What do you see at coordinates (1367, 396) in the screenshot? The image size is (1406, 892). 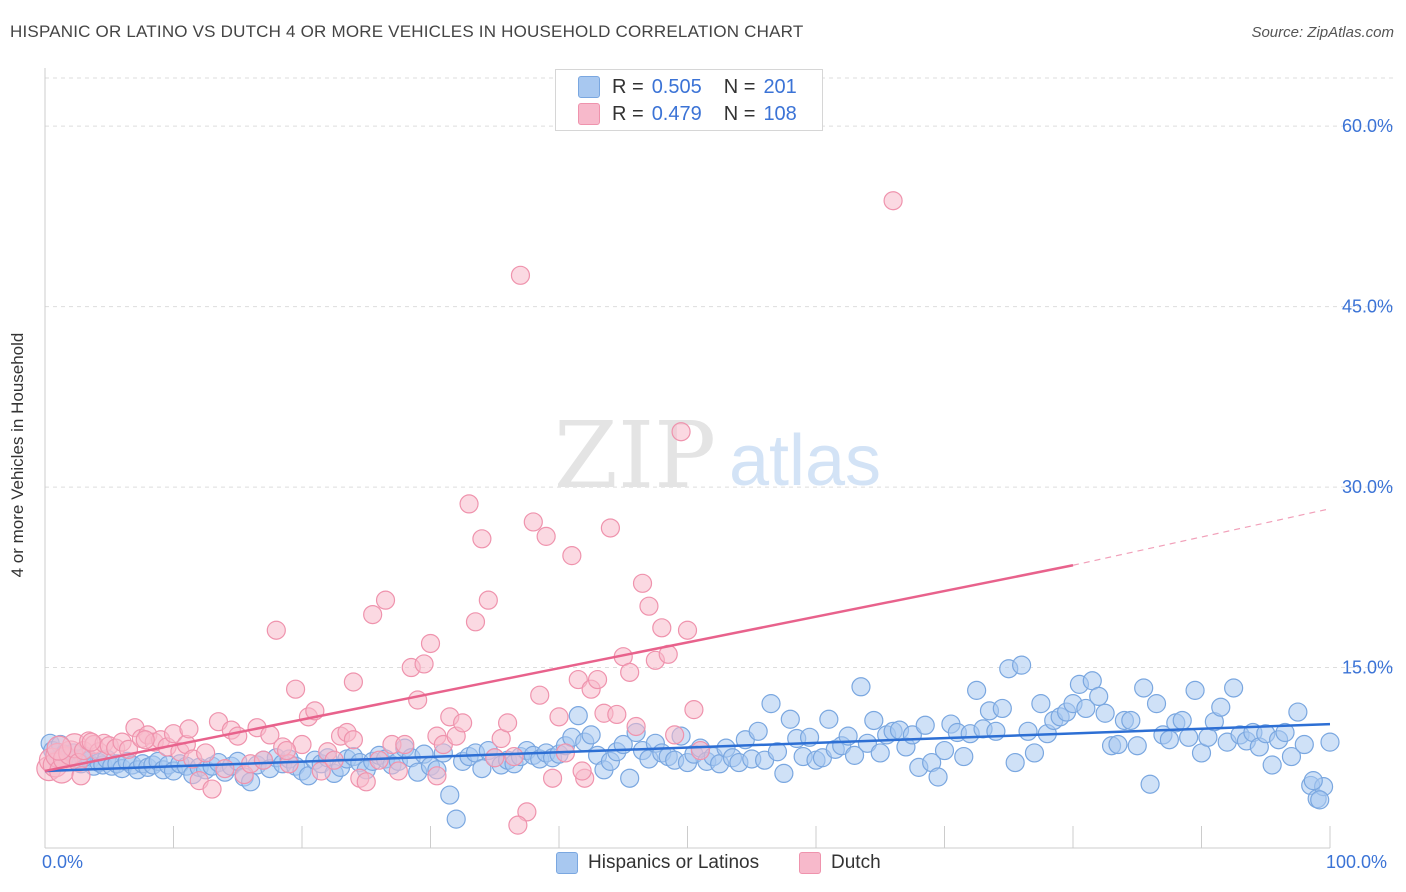 I see `y-tick-labels: 15.0% 30.0% 45.0% 60.0%` at bounding box center [1367, 396].